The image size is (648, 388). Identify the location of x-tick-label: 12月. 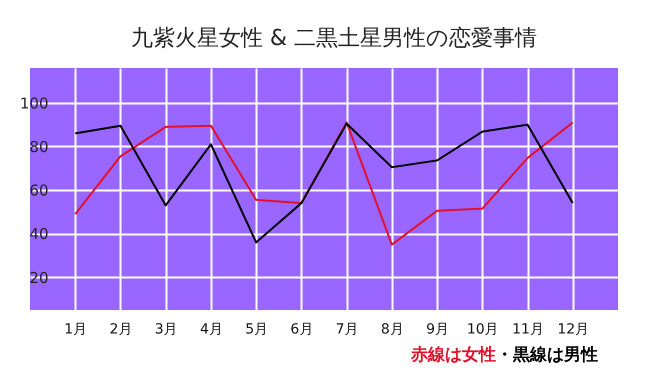
(573, 330).